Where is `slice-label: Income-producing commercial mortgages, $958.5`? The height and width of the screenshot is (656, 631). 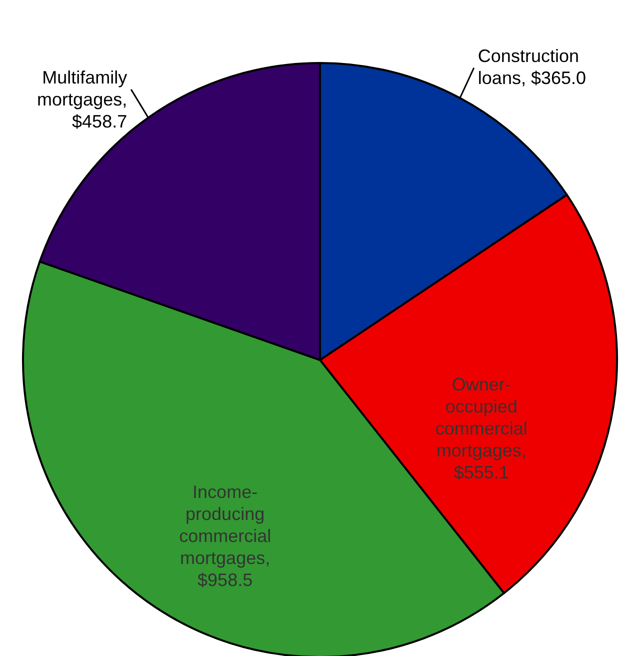 slice-label: Income-producing commercial mortgages, $958.5 is located at coordinates (225, 536).